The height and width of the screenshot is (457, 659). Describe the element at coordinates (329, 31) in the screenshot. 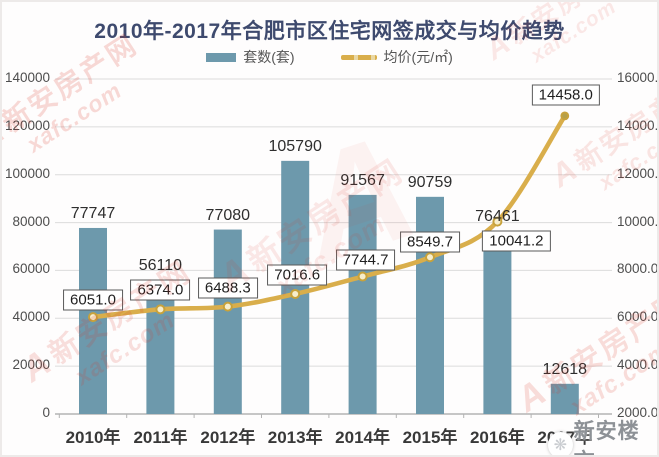

I see `chart-title: 2010年-2017年合肥市区住宅网签成交与均价趋势` at that location.